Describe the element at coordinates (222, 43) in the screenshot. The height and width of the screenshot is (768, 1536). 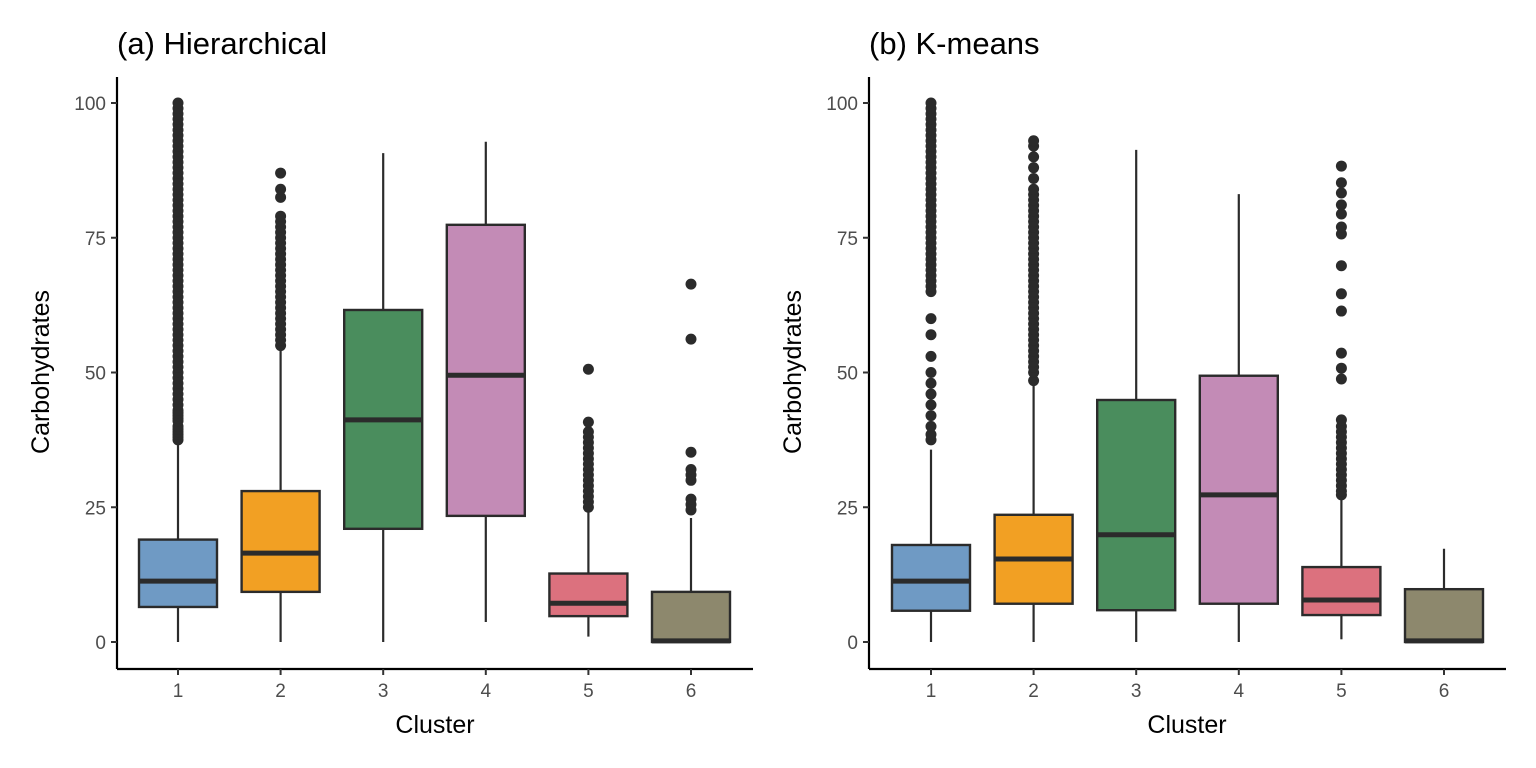
I see `panel-title: (a) Hierarchical` at that location.